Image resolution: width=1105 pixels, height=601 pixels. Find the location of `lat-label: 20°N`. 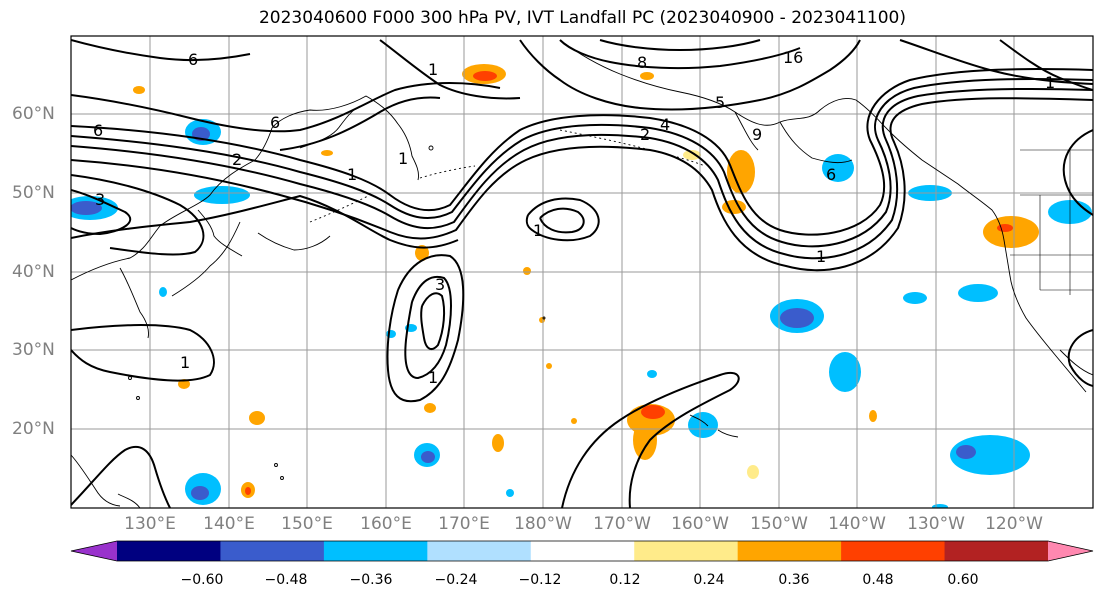

lat-label: 20°N is located at coordinates (33, 429).